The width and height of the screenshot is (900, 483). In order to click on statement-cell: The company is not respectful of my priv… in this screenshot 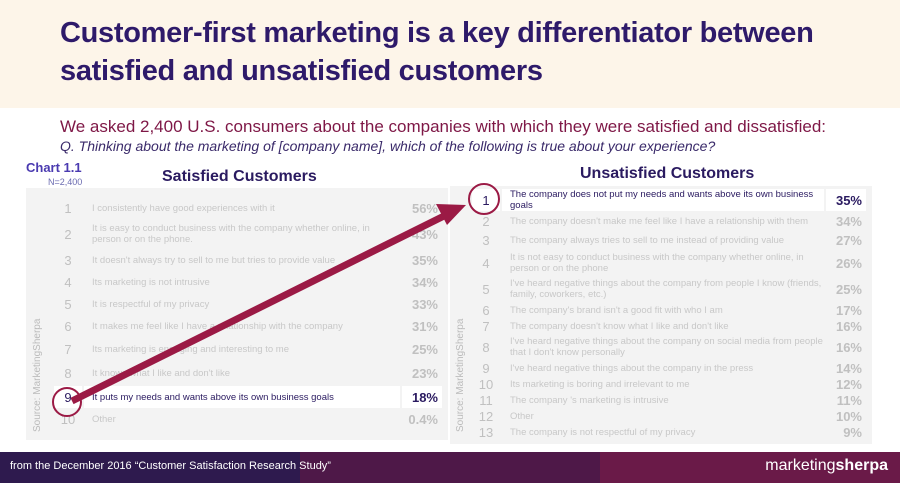, I will do `click(663, 432)`.